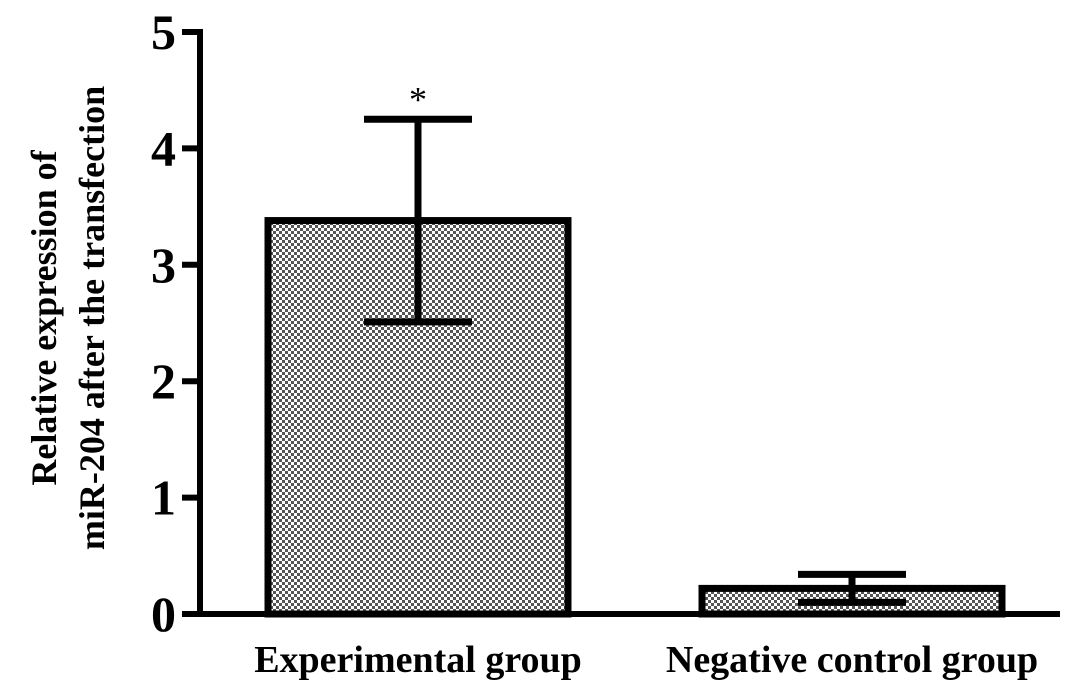  Describe the element at coordinates (175, 323) in the screenshot. I see `y-axis-ticks: 0 1 2 3 4 5` at that location.